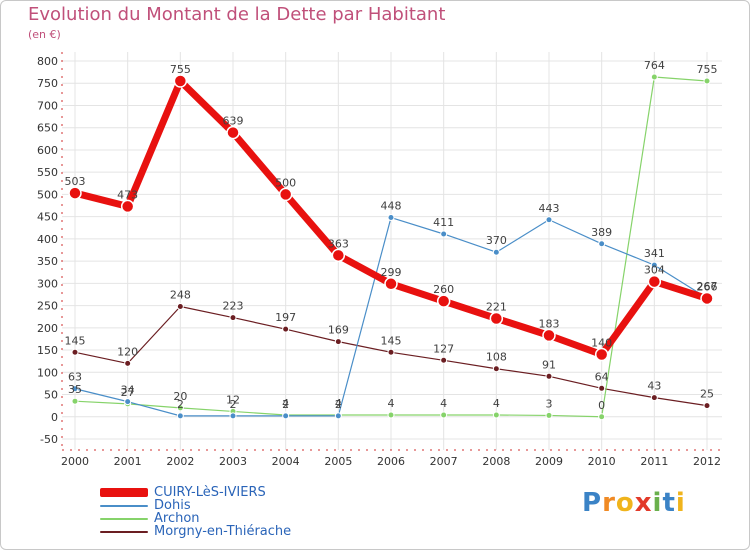 The width and height of the screenshot is (750, 550). I want to click on data-label: 473, so click(127, 194).